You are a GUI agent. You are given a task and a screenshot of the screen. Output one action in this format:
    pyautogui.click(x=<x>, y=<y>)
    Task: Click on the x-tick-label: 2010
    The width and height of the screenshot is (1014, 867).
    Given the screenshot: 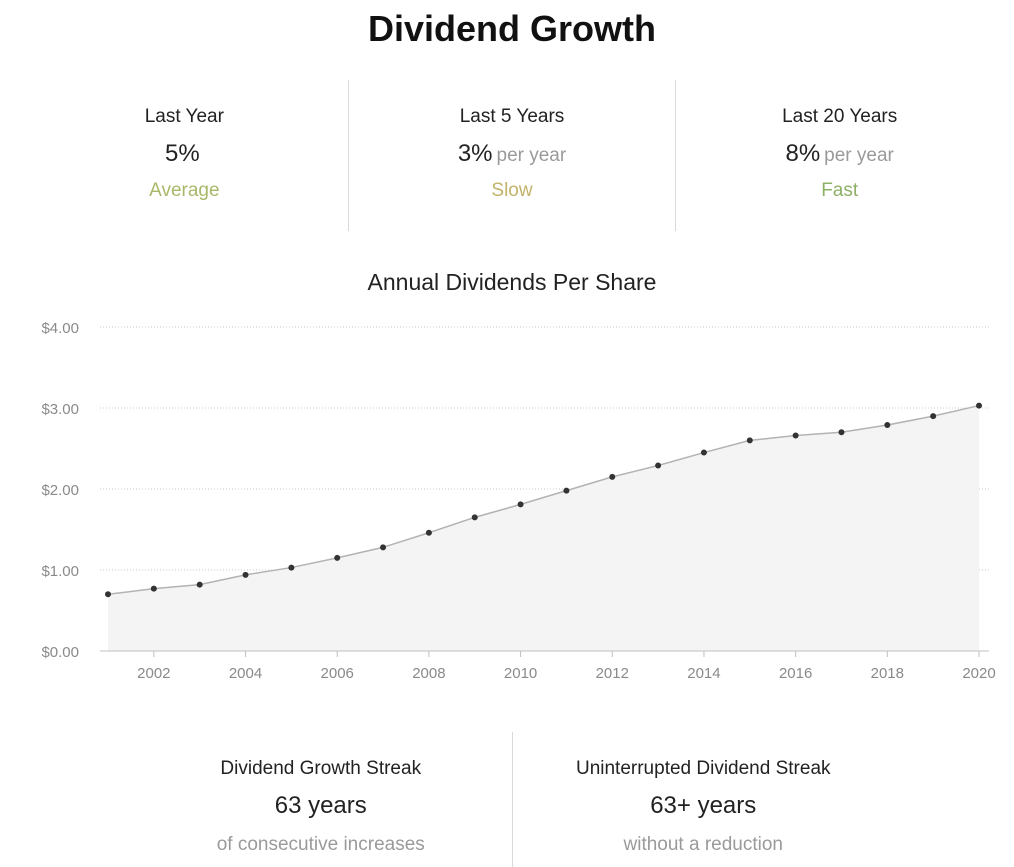 What is the action you would take?
    pyautogui.click(x=520, y=673)
    